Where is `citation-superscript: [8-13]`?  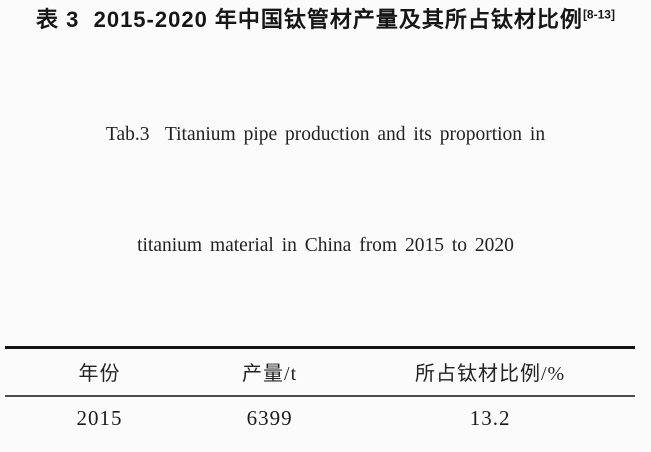
citation-superscript: [8-13] is located at coordinates (598, 14).